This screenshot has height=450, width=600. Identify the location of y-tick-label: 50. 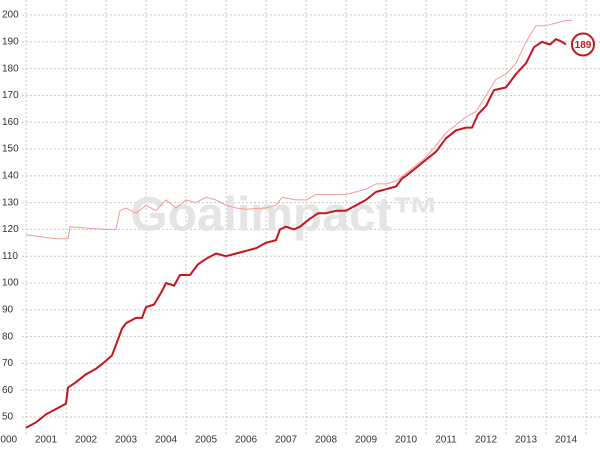
(8, 417).